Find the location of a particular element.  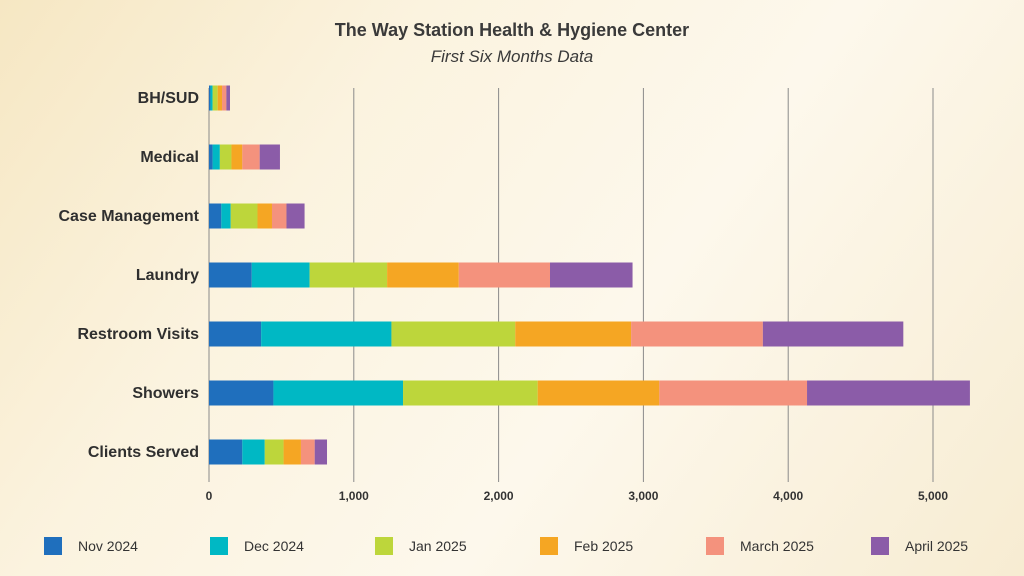

bar-case-management-nov-2024 is located at coordinates (215, 216).